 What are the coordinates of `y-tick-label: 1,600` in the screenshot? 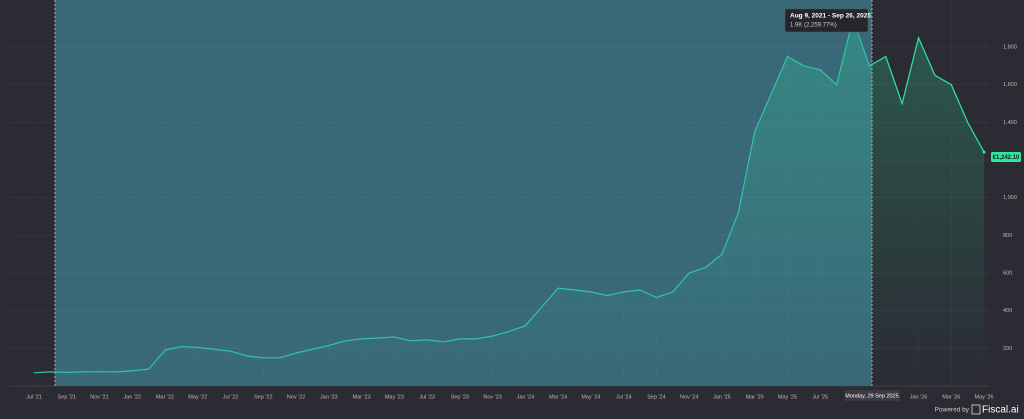 It's located at (1010, 85).